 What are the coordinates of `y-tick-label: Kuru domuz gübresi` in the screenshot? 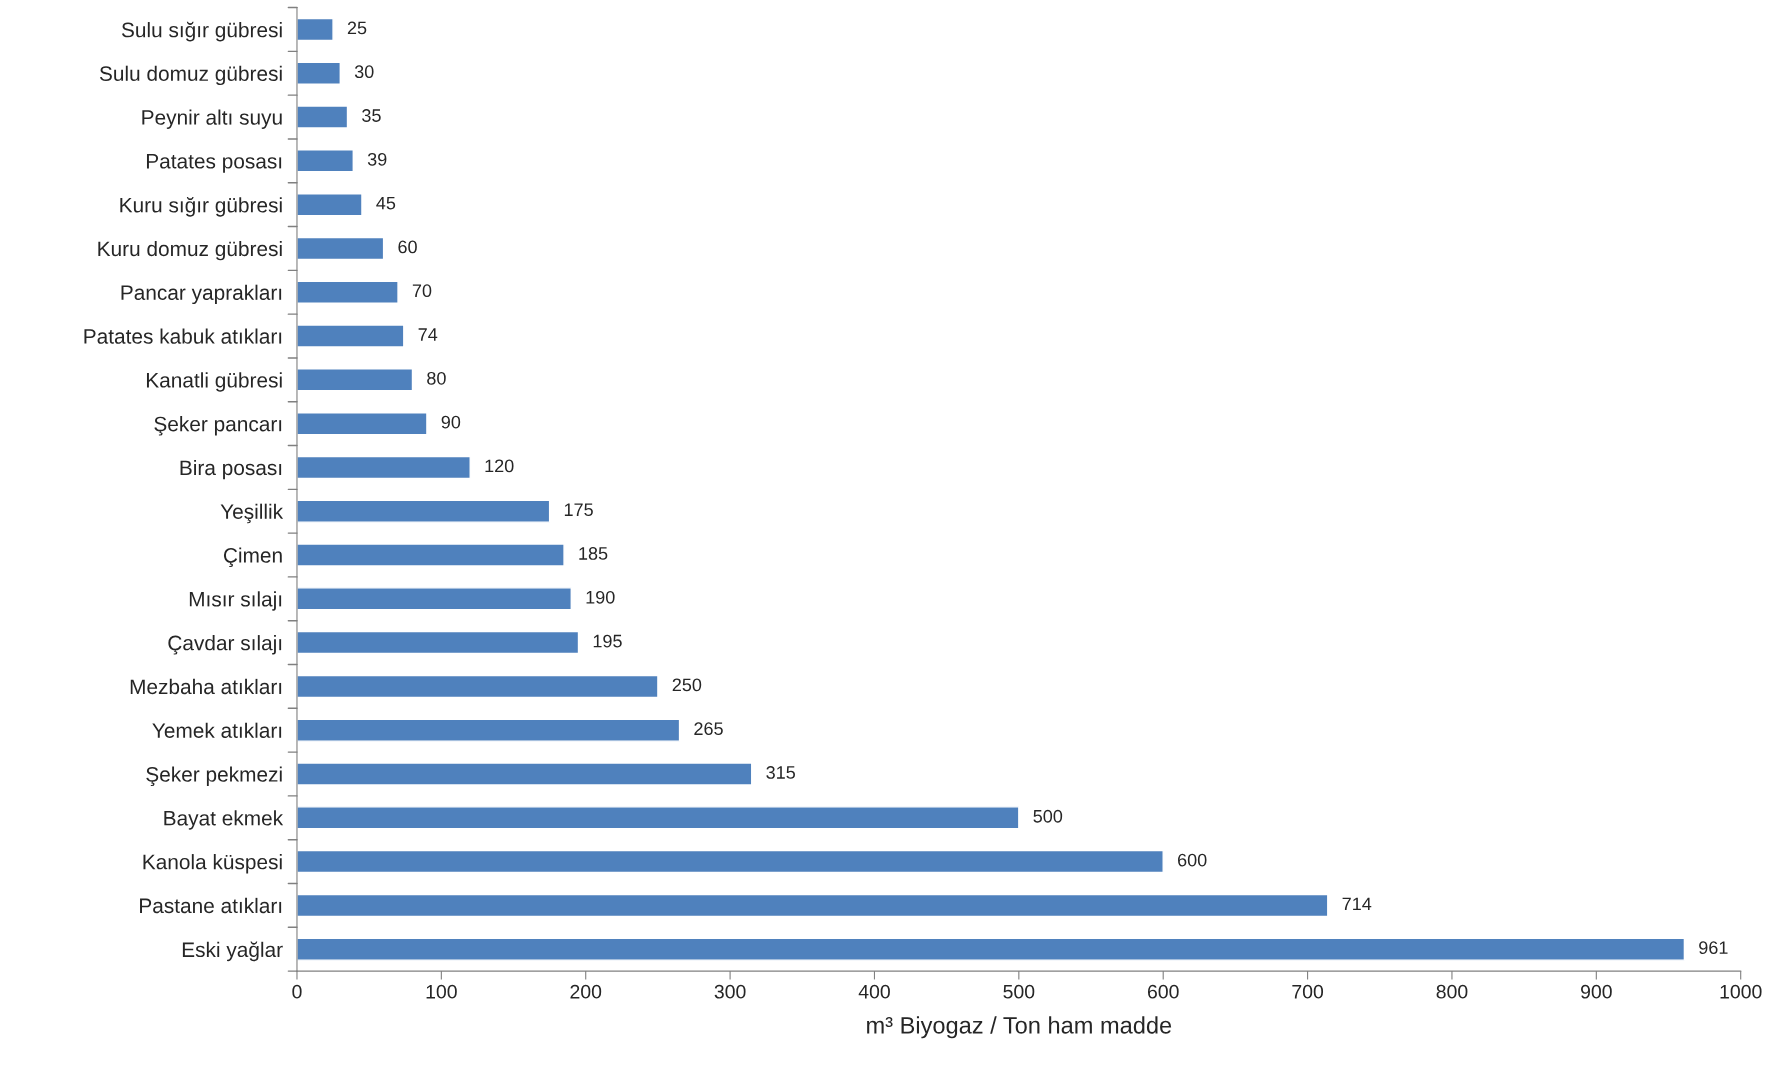 It's located at (190, 250).